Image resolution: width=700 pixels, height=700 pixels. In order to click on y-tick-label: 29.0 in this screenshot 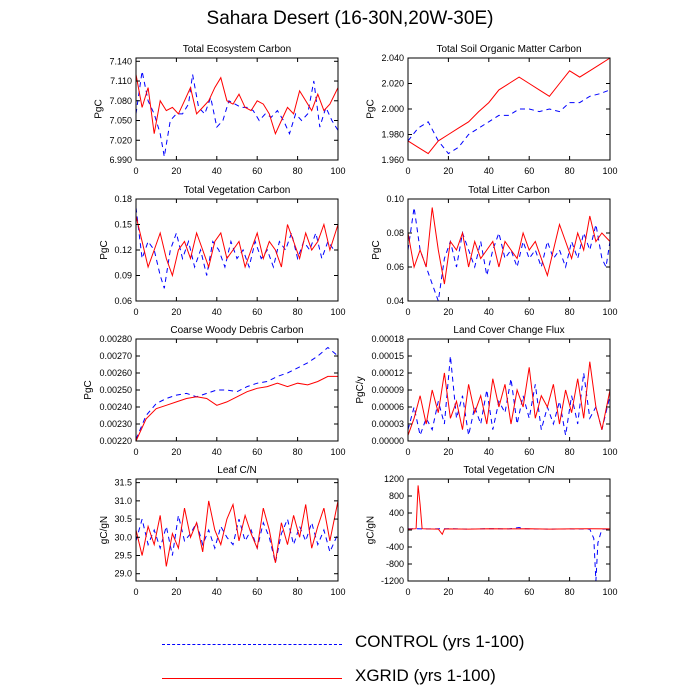, I will do `click(123, 574)`.